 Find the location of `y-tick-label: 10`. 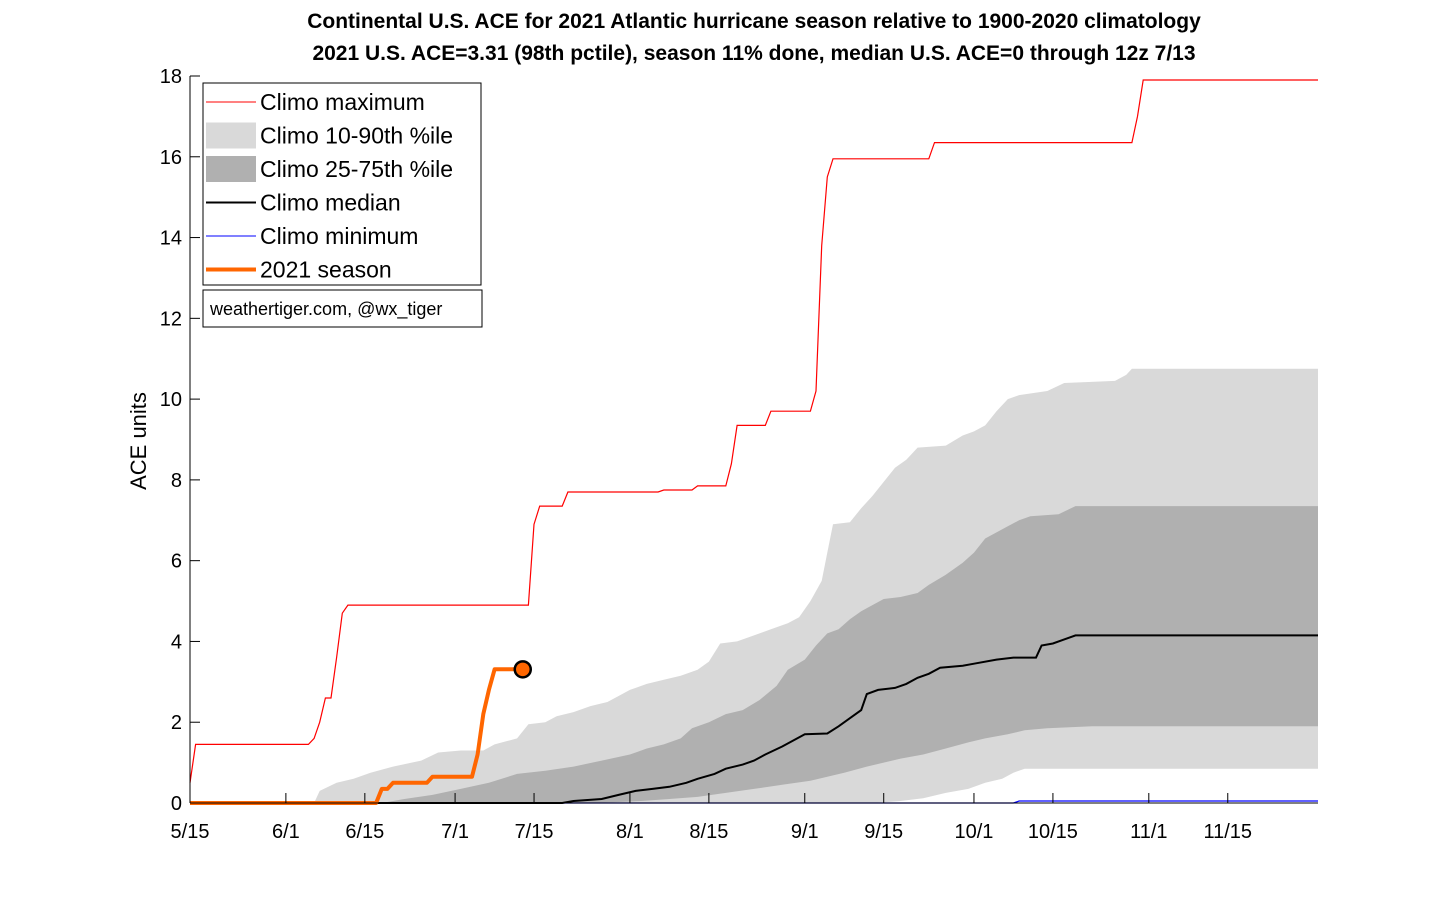

y-tick-label: 10 is located at coordinates (171, 400).